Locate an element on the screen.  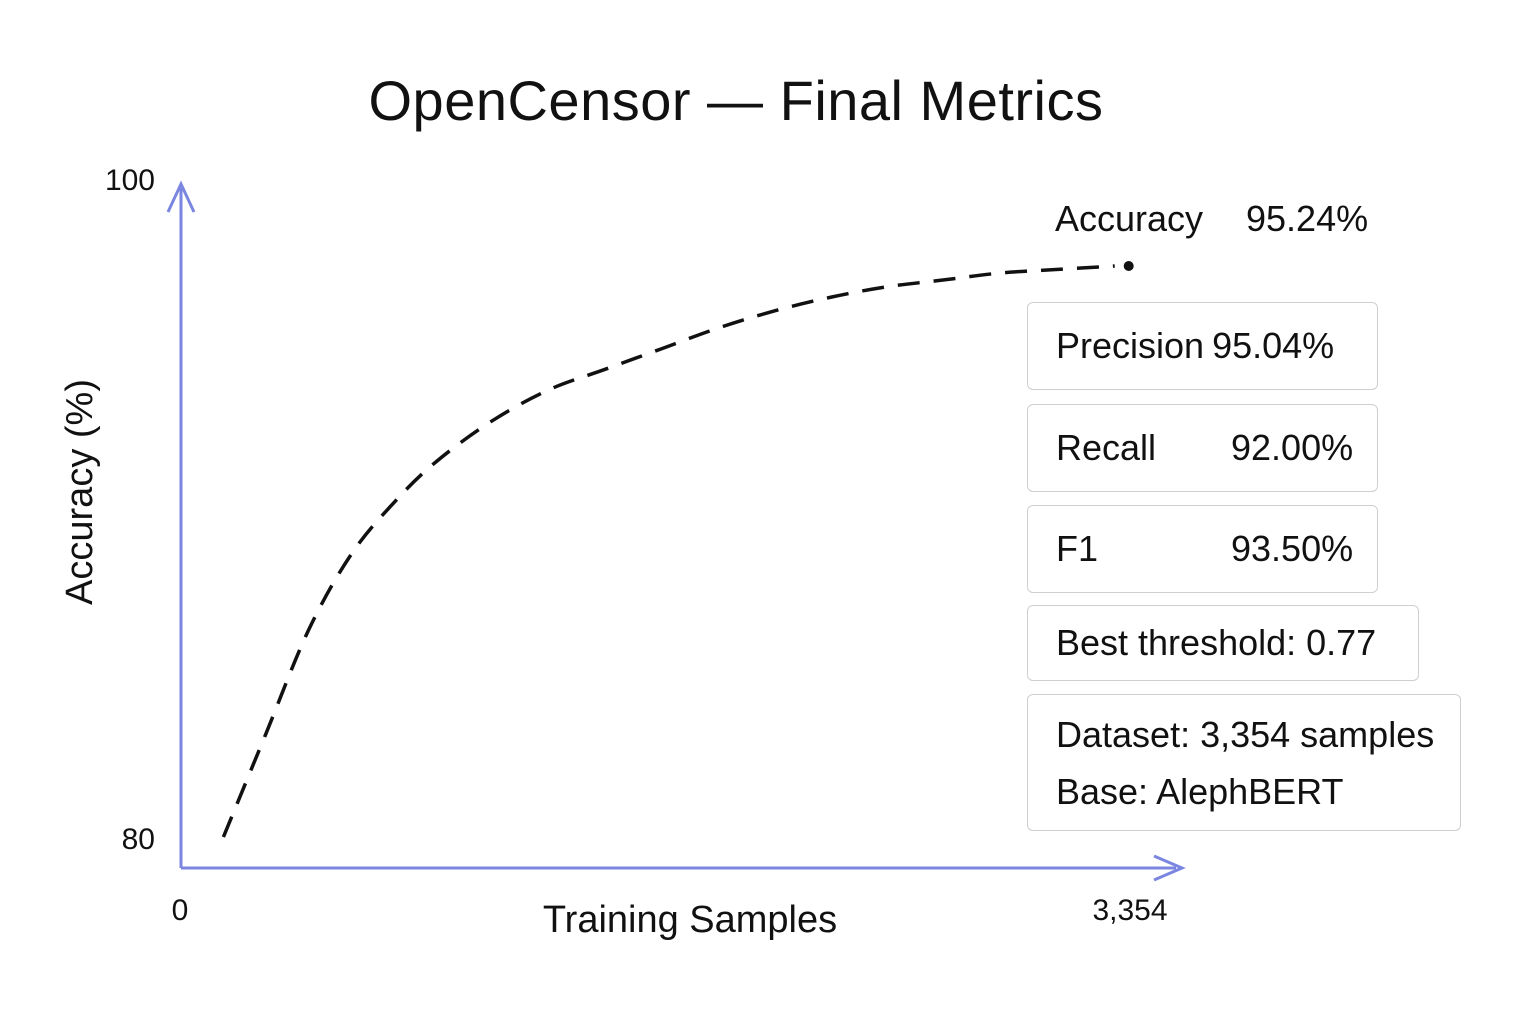
y-axis-label: Accuracy (%) is located at coordinates (80, 492).